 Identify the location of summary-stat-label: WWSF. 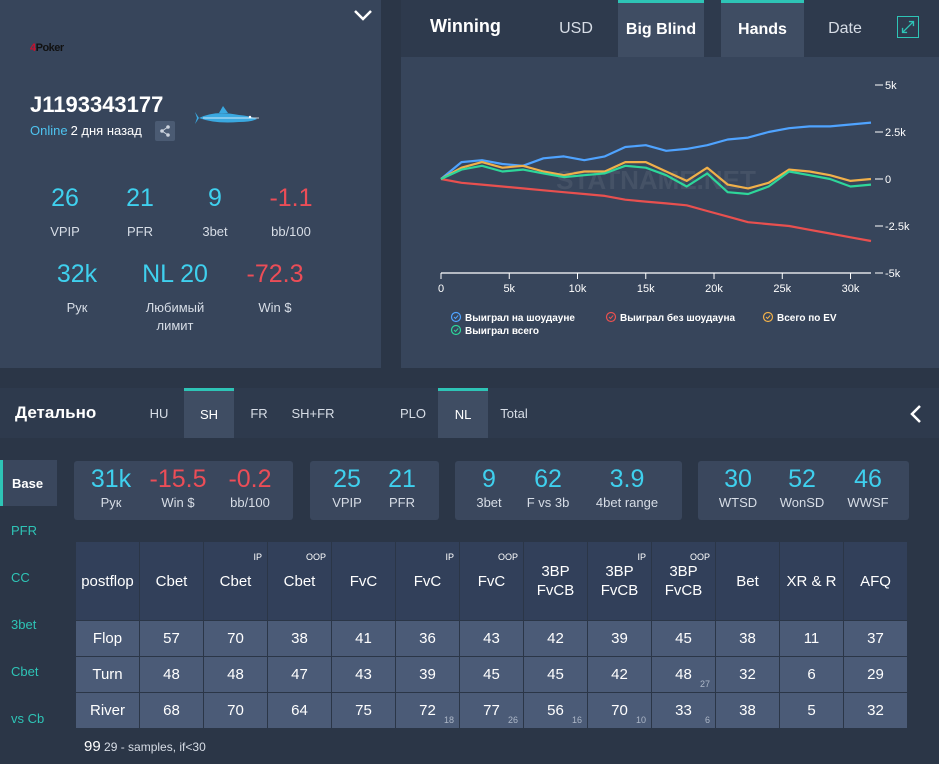
(868, 502).